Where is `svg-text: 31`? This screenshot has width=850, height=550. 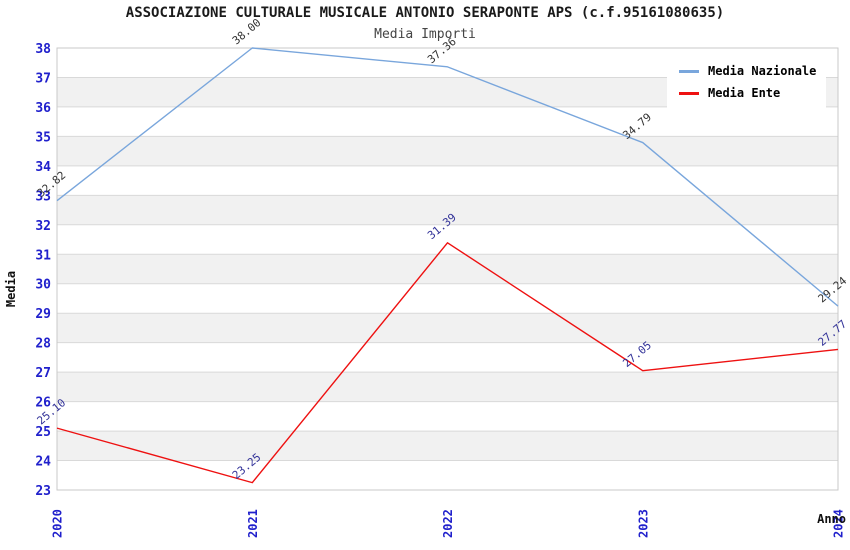
svg-text: 31 is located at coordinates (43, 255).